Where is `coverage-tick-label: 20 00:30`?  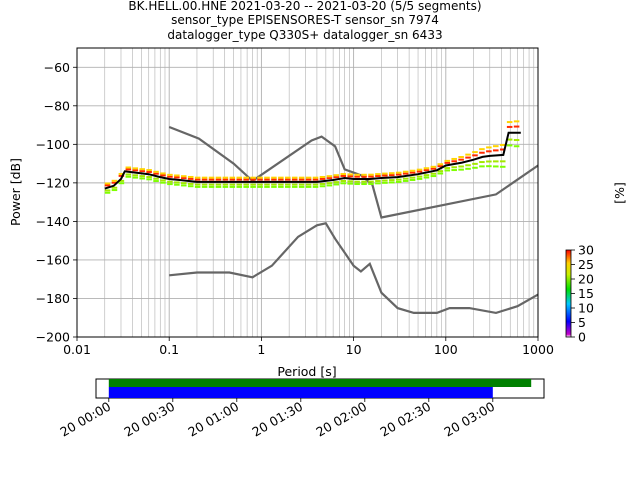
coverage-tick-label: 20 00:30 is located at coordinates (149, 419).